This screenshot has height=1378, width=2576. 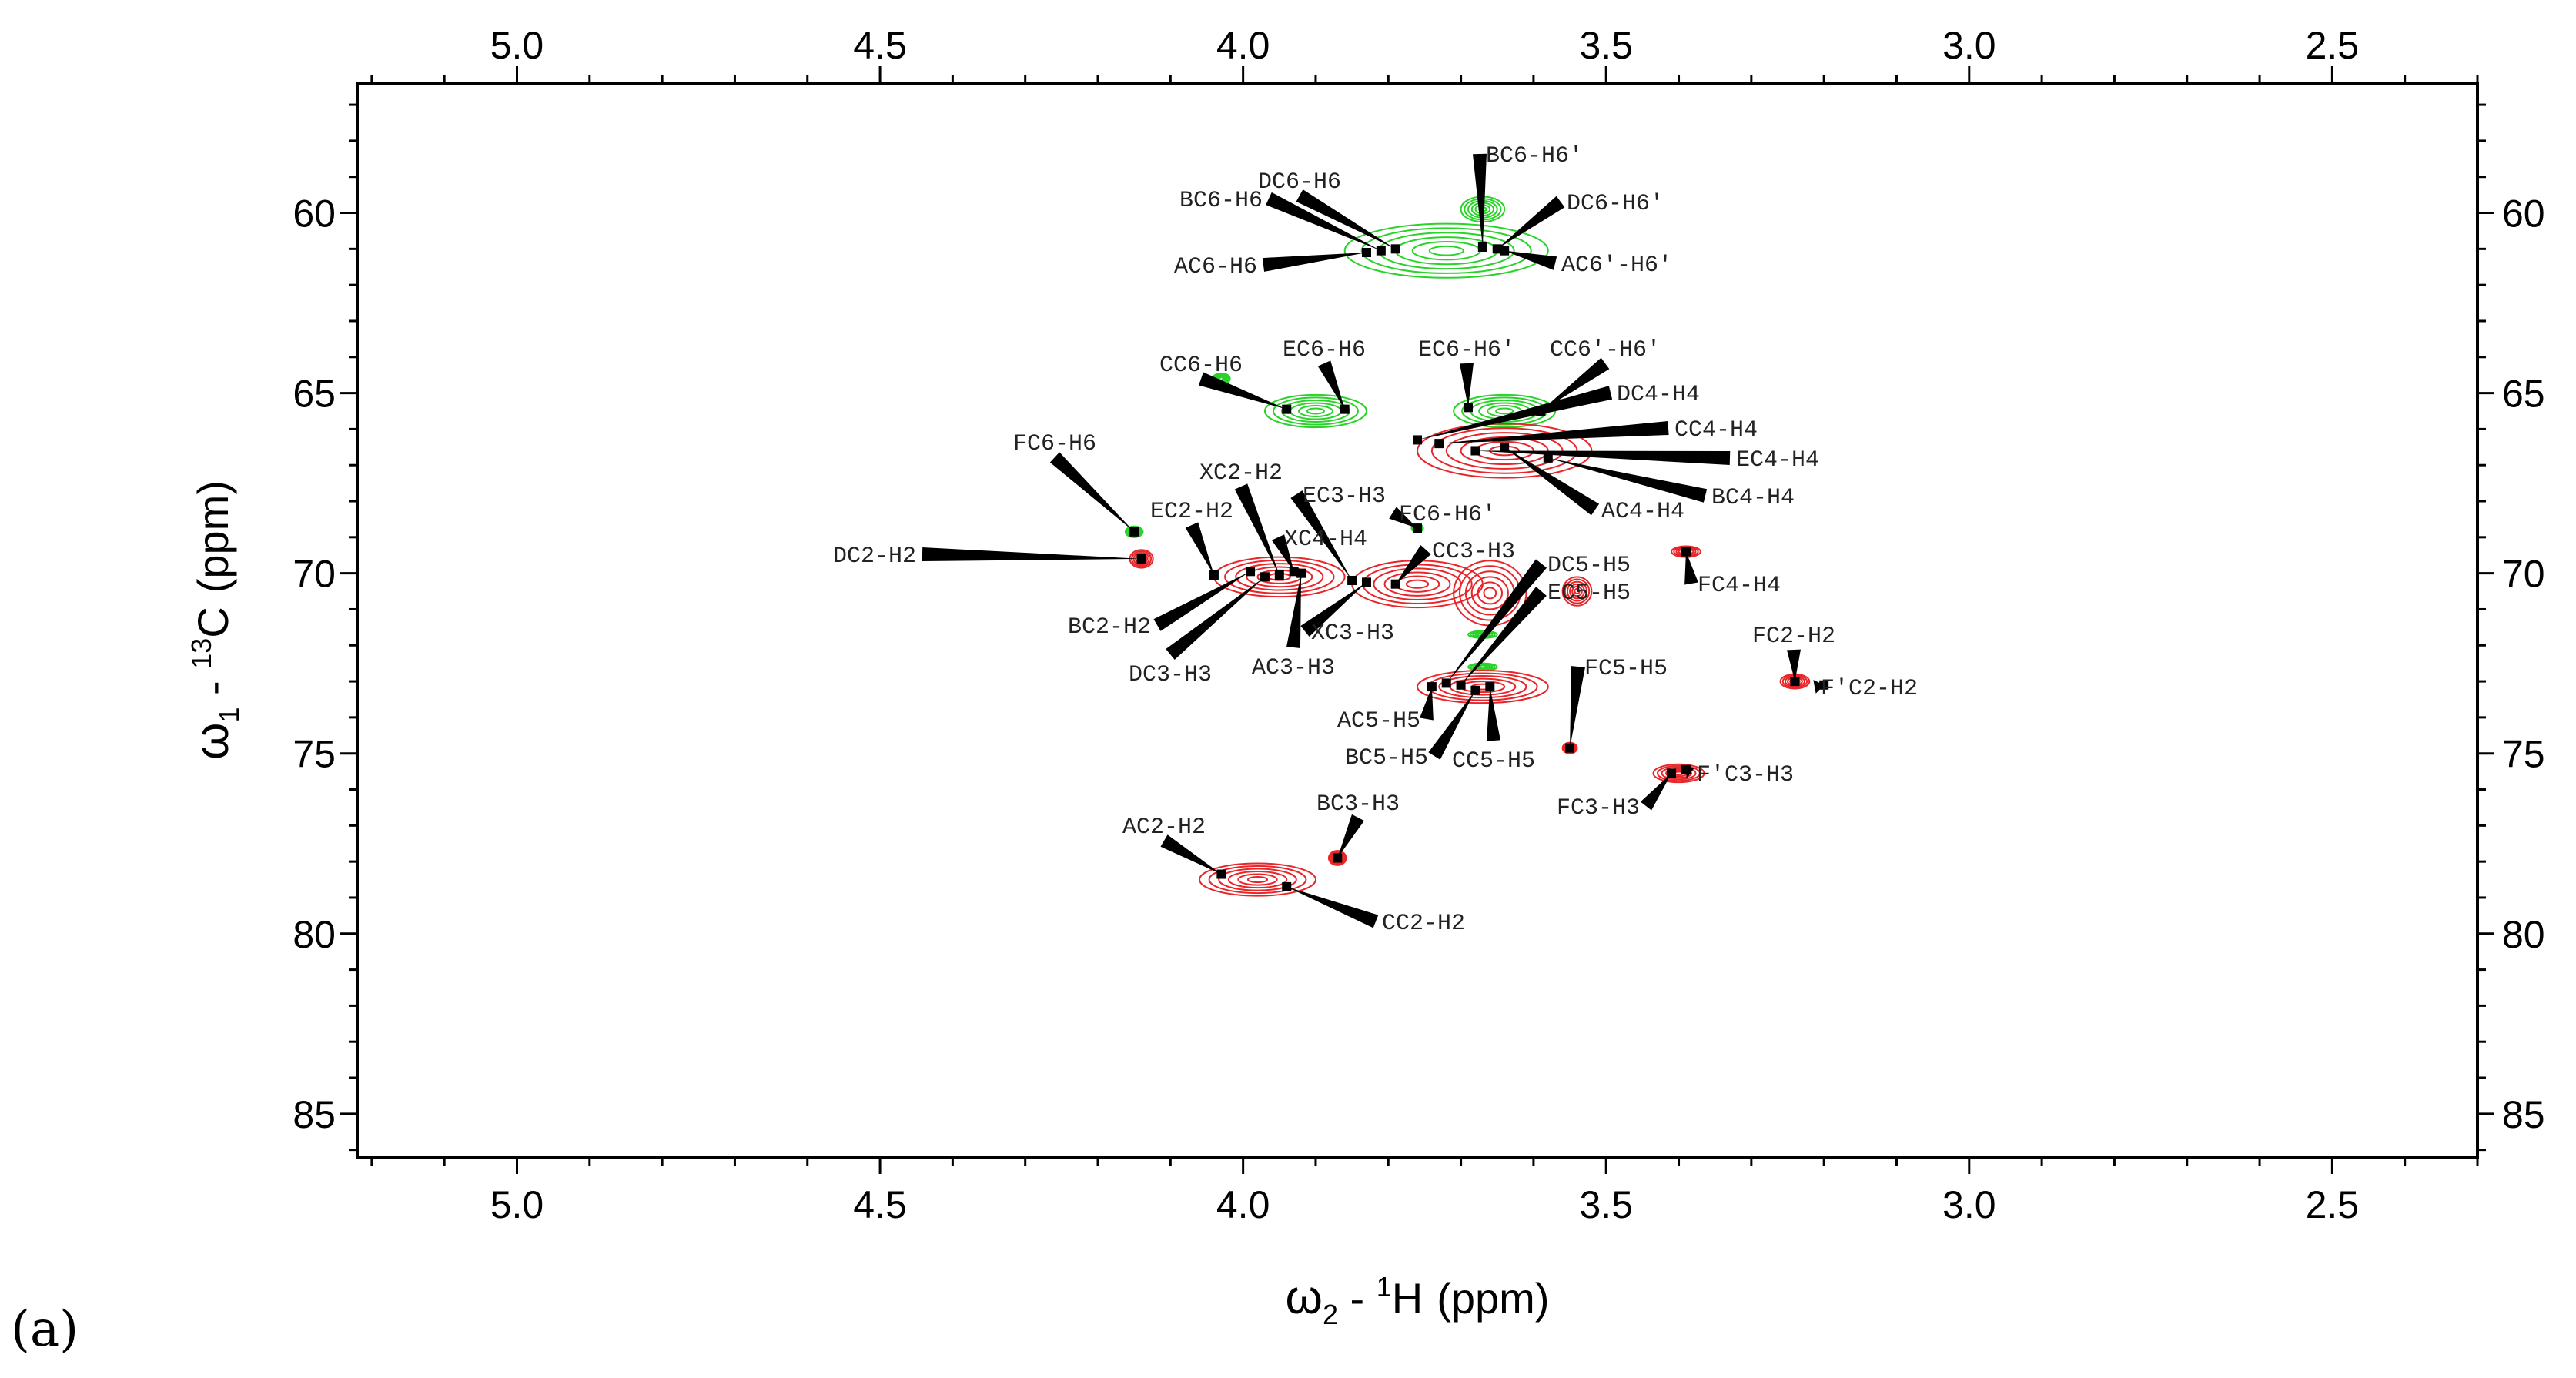 I want to click on x-tick-label-bottom: 3.5, so click(x=1606, y=1204).